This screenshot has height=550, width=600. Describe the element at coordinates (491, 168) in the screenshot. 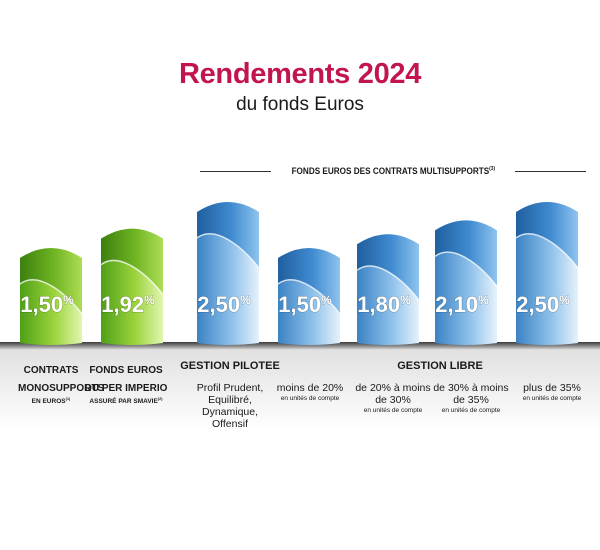

I see `section-heading-sup: (3)` at that location.